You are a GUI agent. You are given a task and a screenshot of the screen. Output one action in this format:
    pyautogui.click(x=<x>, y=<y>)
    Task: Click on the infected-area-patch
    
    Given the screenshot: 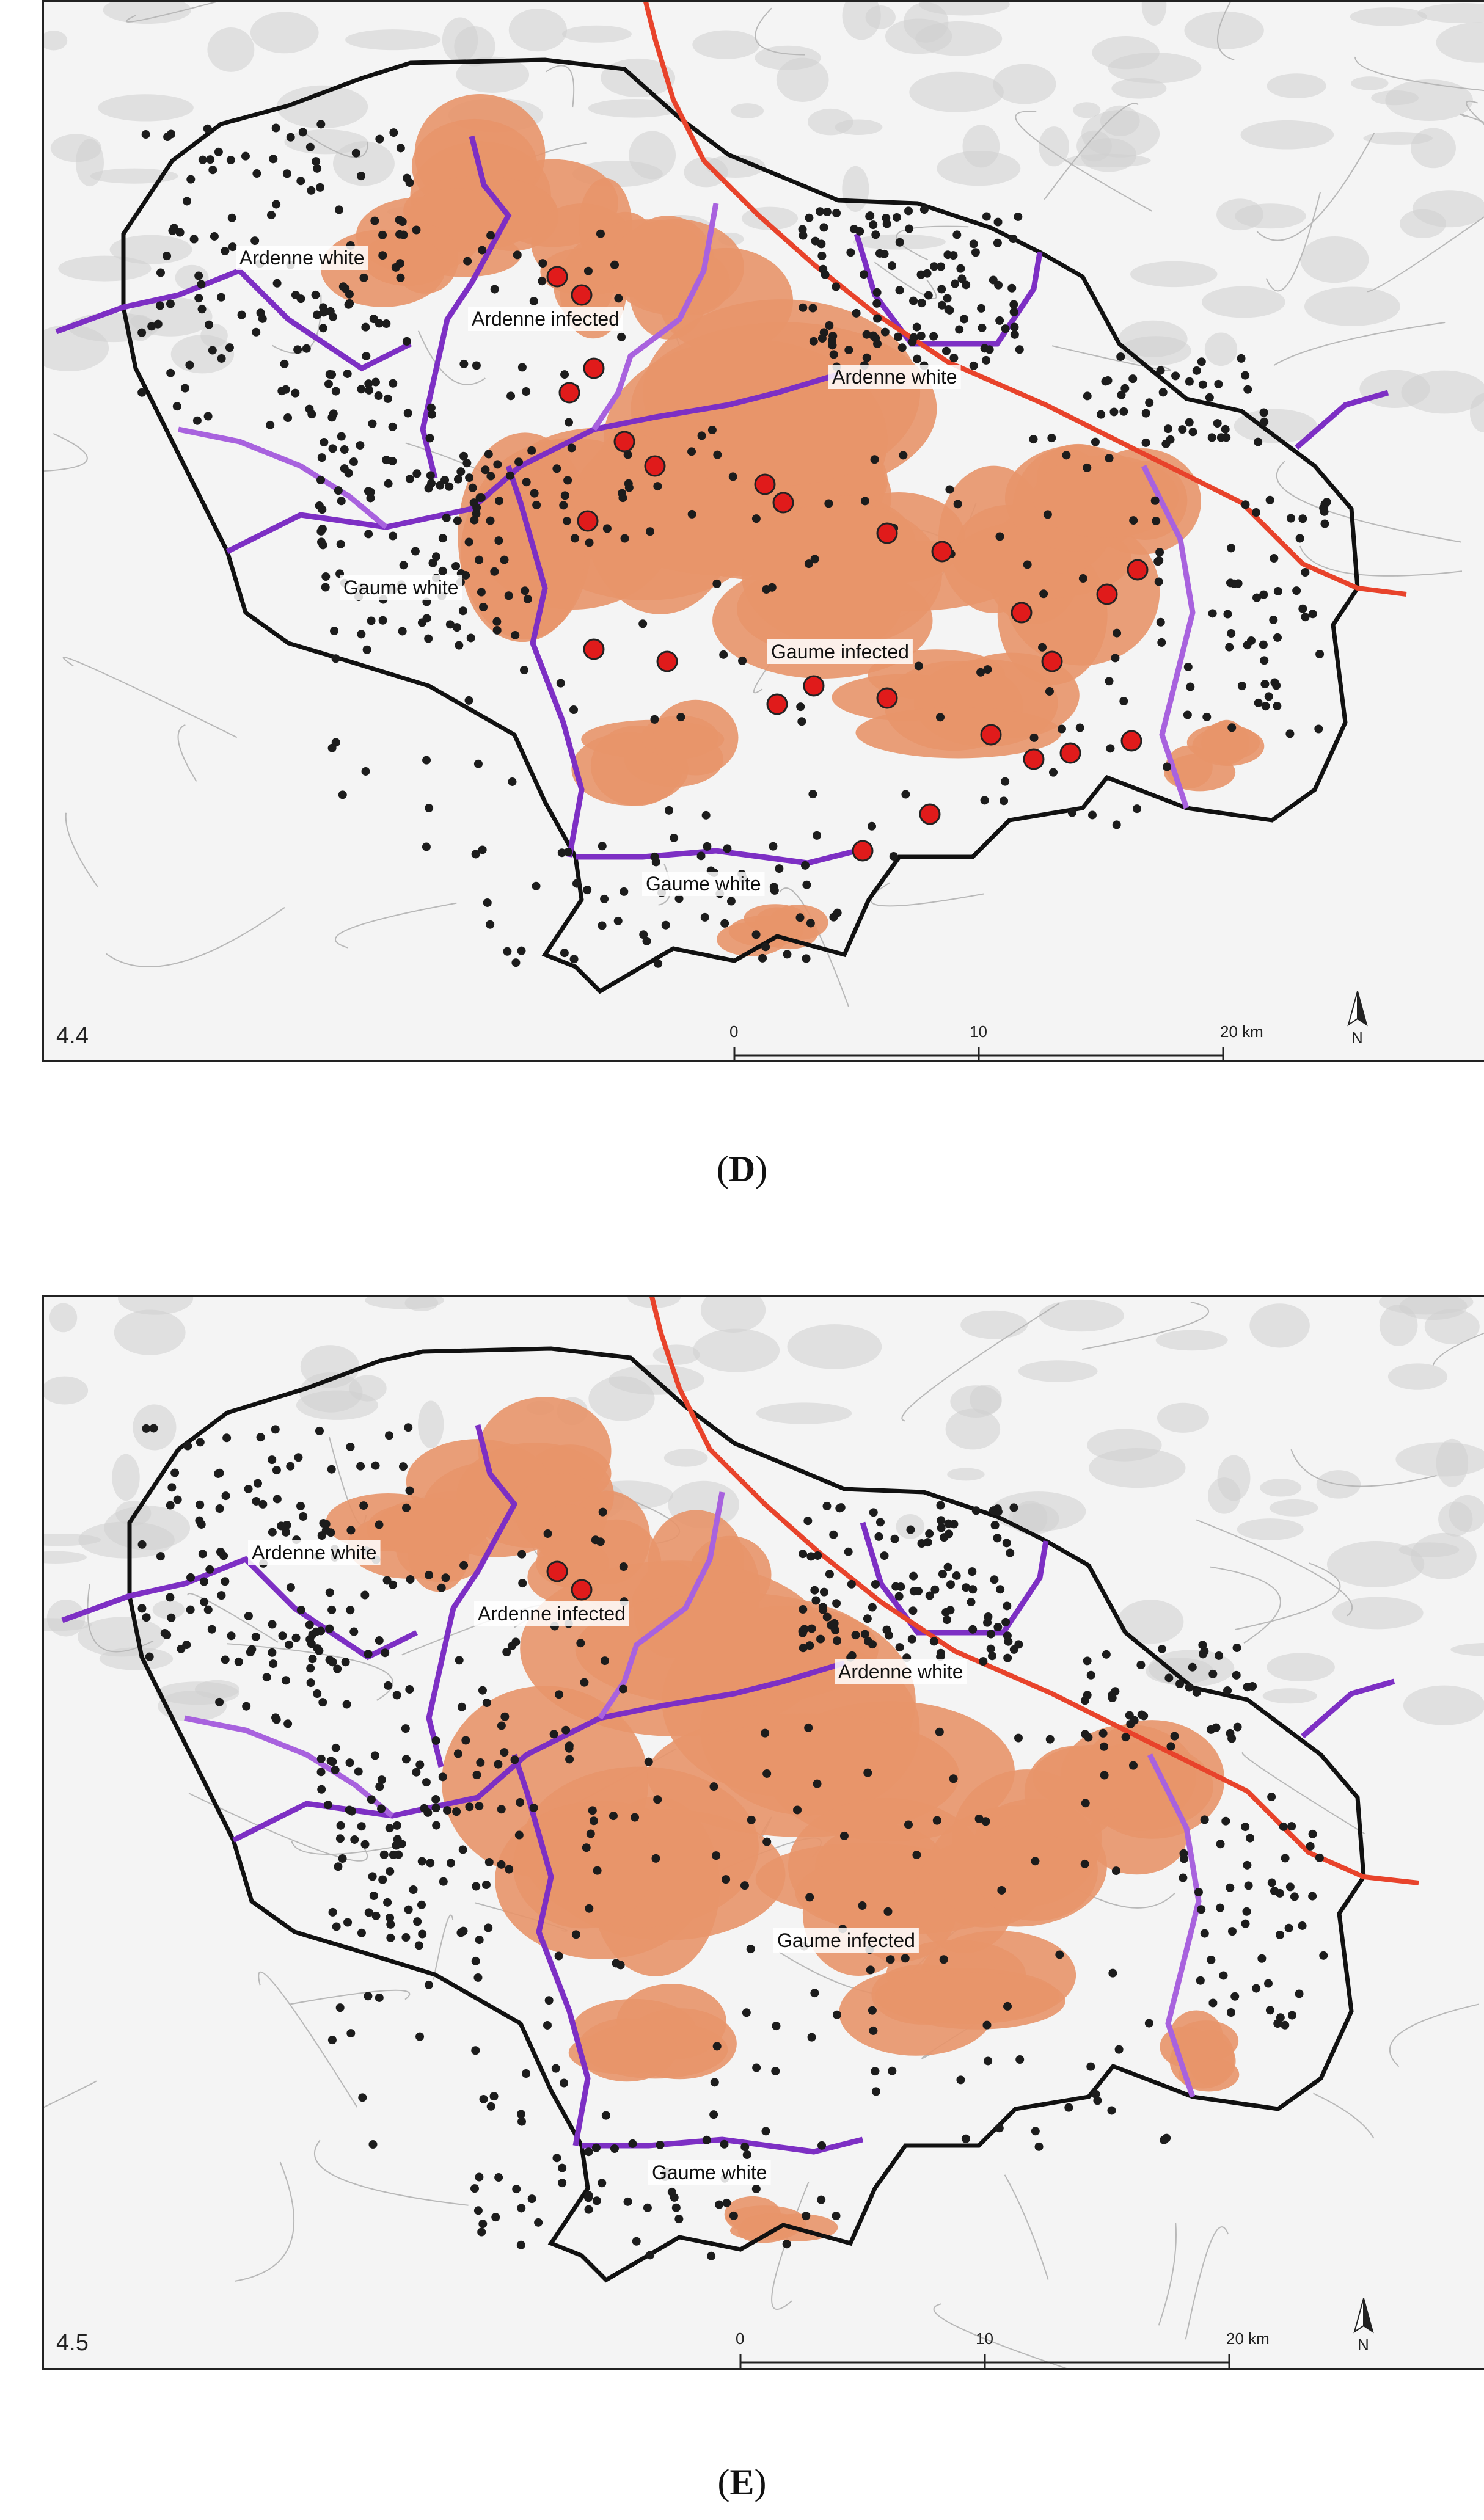 What is the action you would take?
    pyautogui.click(x=1096, y=1778)
    